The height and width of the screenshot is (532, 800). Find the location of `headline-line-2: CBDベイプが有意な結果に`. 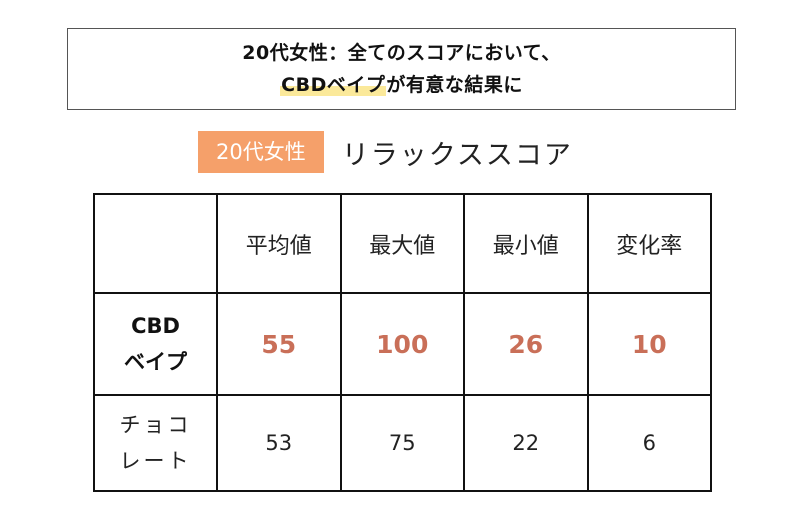

headline-line-2: CBDベイプが有意な結果に is located at coordinates (401, 85).